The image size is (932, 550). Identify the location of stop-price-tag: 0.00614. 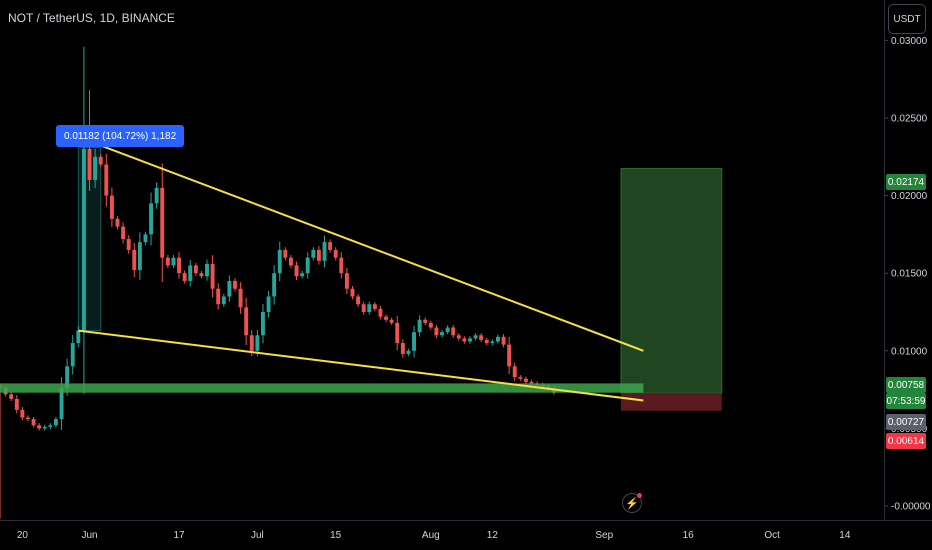
(906, 441).